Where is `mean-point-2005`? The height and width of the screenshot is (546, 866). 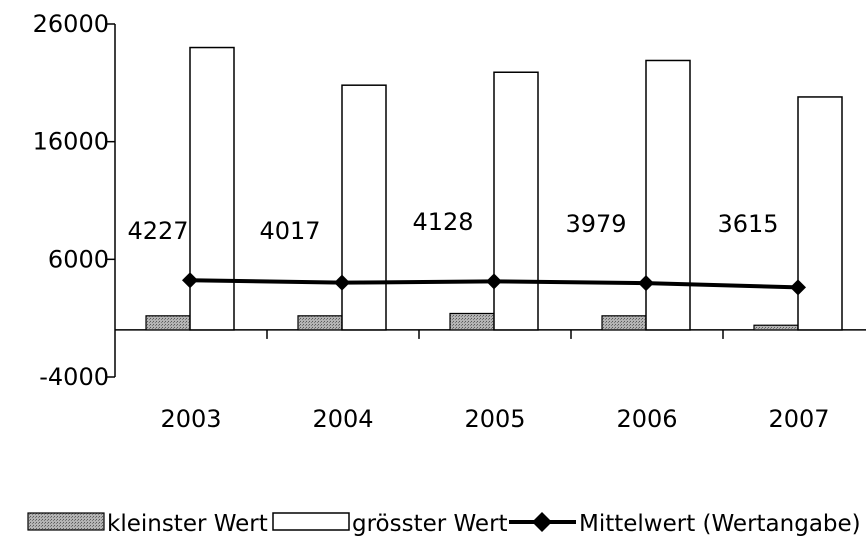 mean-point-2005 is located at coordinates (494, 281).